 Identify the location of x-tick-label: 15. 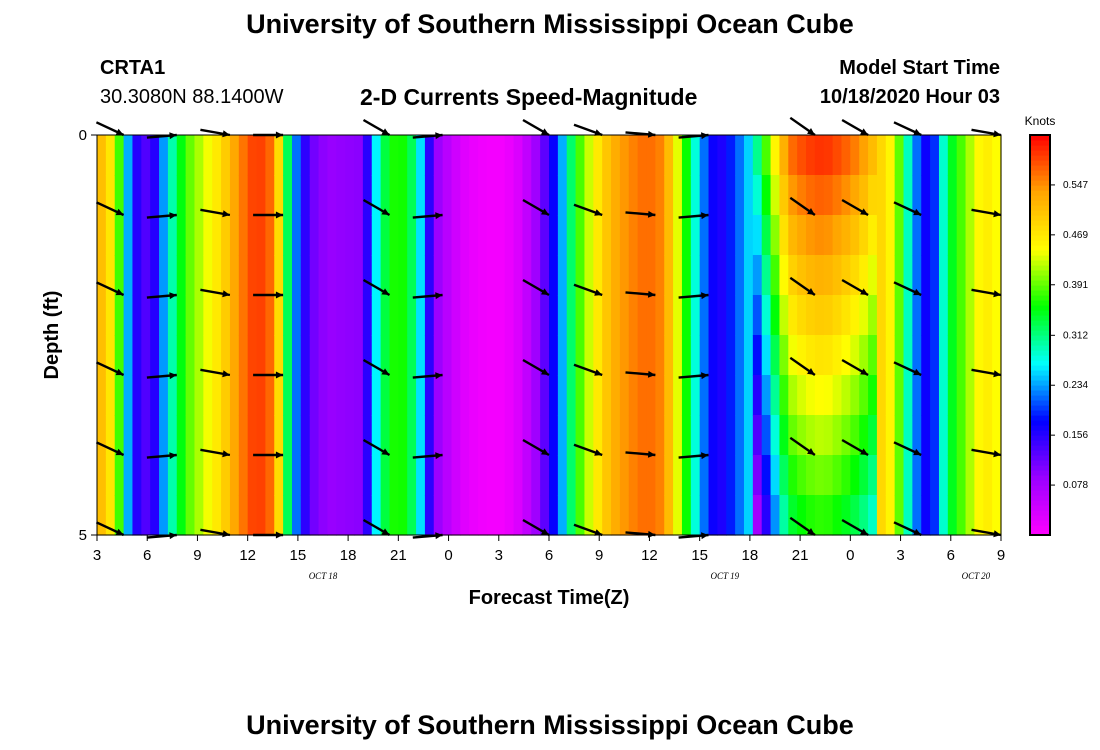
(298, 555).